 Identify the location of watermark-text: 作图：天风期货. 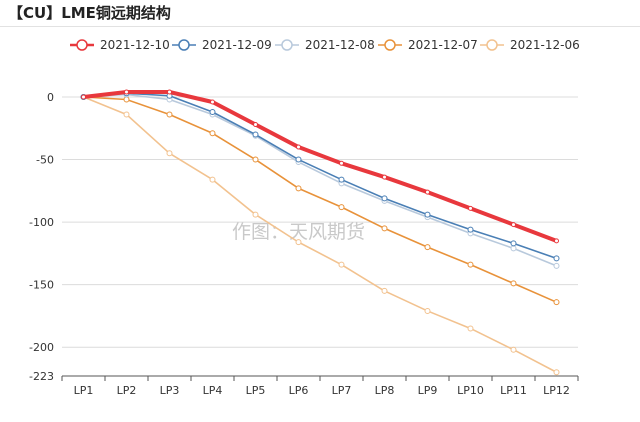
(298, 232).